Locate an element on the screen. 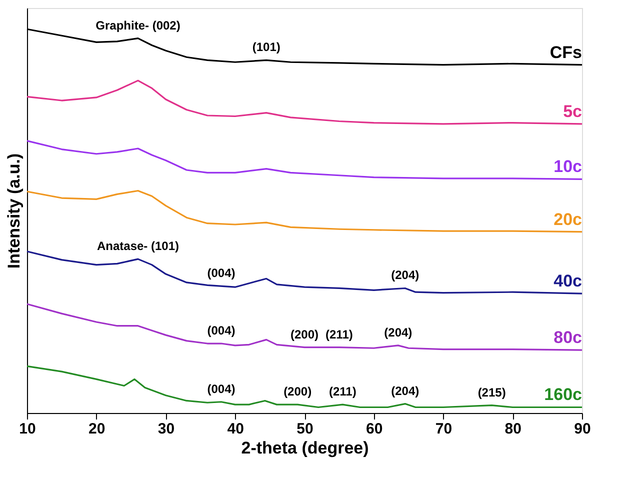  x-tick-label: 40 is located at coordinates (235, 429).